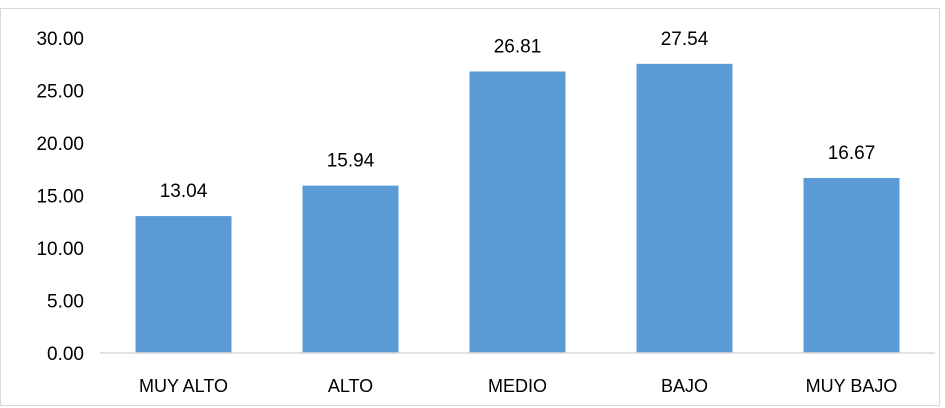 The image size is (945, 408). Describe the element at coordinates (60, 92) in the screenshot. I see `y-tick-label: 25.00` at that location.